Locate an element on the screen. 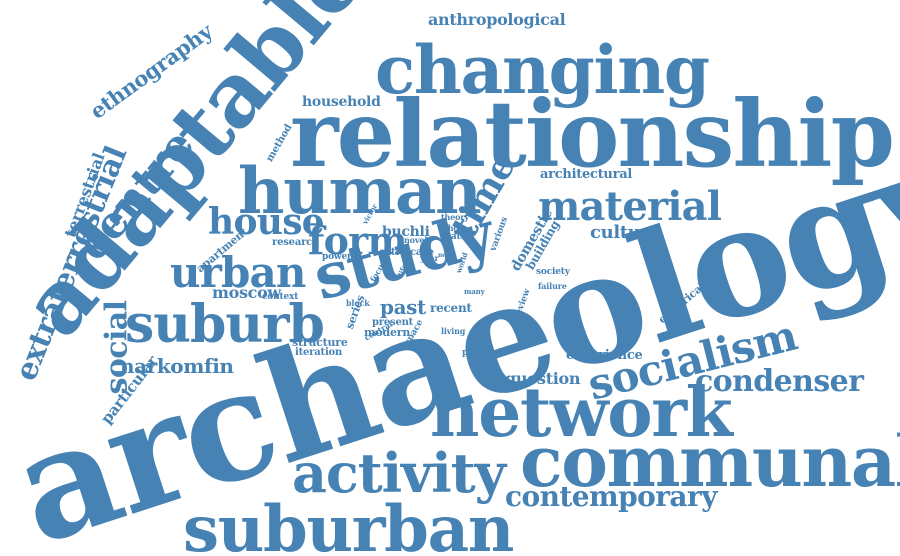 The image size is (900, 556). word-material: material is located at coordinates (630, 206).